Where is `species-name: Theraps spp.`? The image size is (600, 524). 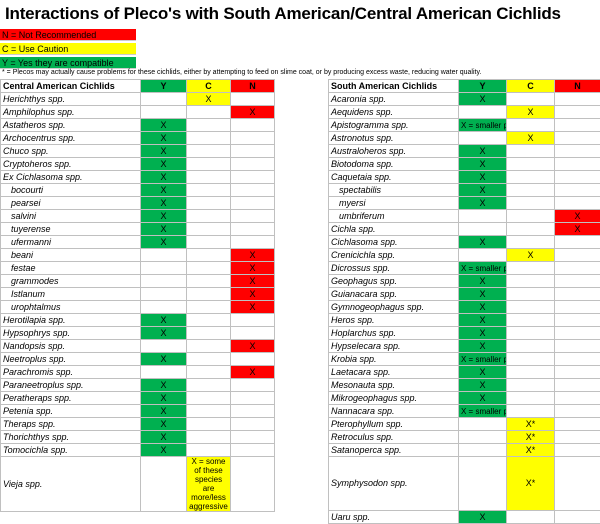
species-name: Theraps spp. is located at coordinates (71, 424).